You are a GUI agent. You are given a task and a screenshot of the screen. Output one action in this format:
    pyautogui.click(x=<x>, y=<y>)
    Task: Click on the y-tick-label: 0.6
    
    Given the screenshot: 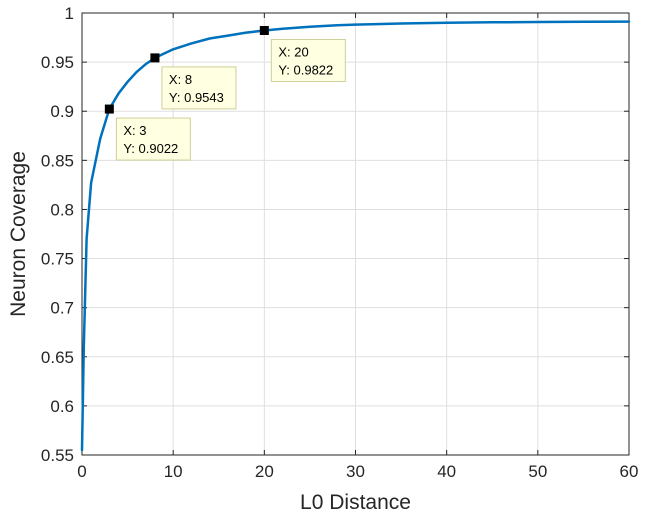 What is the action you would take?
    pyautogui.click(x=62, y=406)
    